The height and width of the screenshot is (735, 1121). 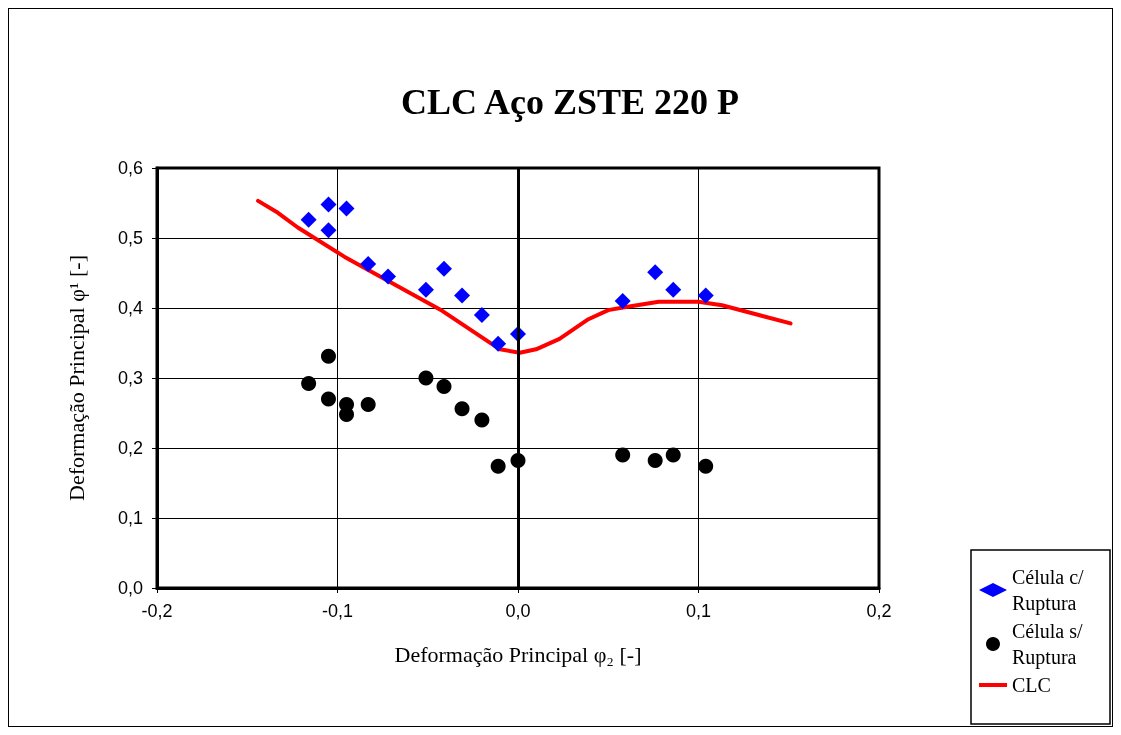 What do you see at coordinates (130, 448) in the screenshot?
I see `y-tick-label: 0,2` at bounding box center [130, 448].